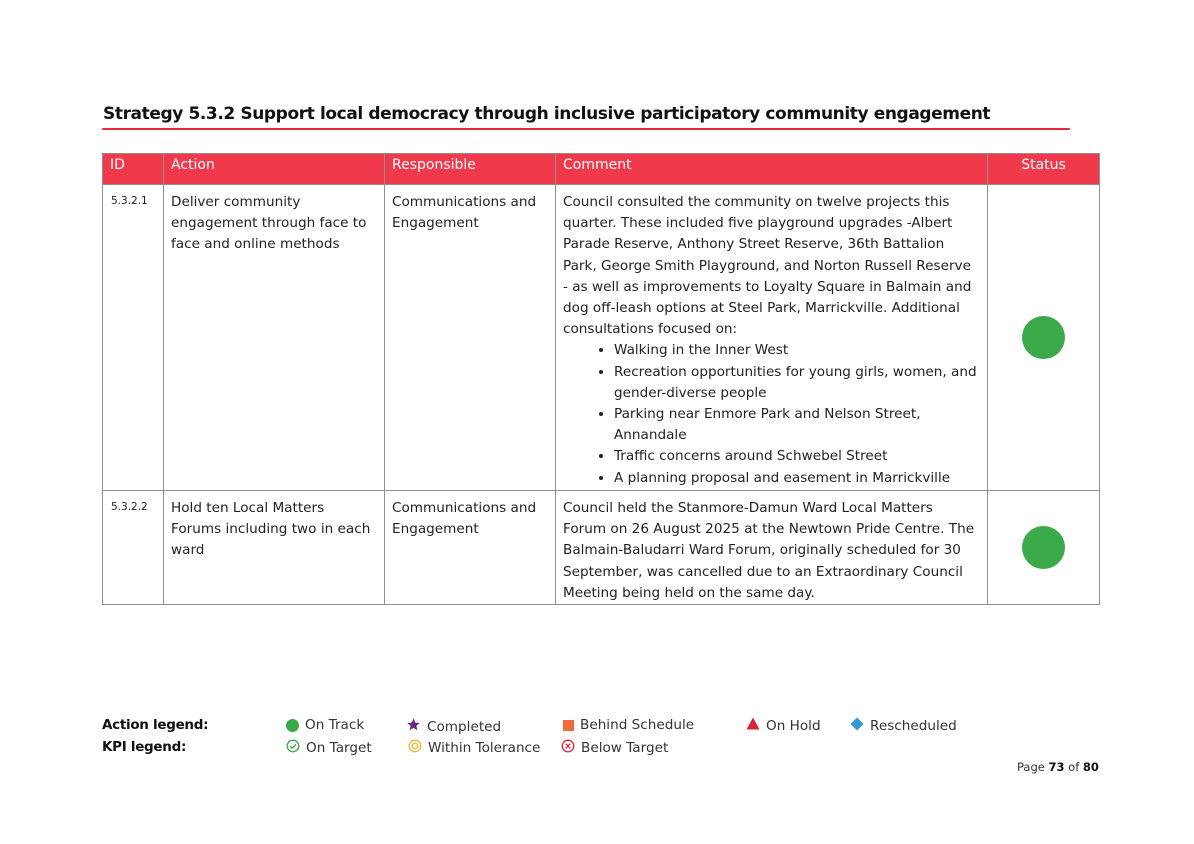 Image resolution: width=1194 pixels, height=844 pixels. What do you see at coordinates (625, 748) in the screenshot?
I see `legend-label: Below Target` at bounding box center [625, 748].